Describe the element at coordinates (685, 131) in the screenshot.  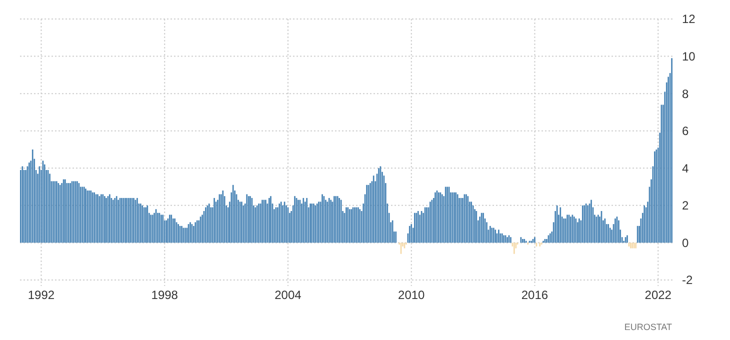
I see `y-tick-label: 6` at that location.